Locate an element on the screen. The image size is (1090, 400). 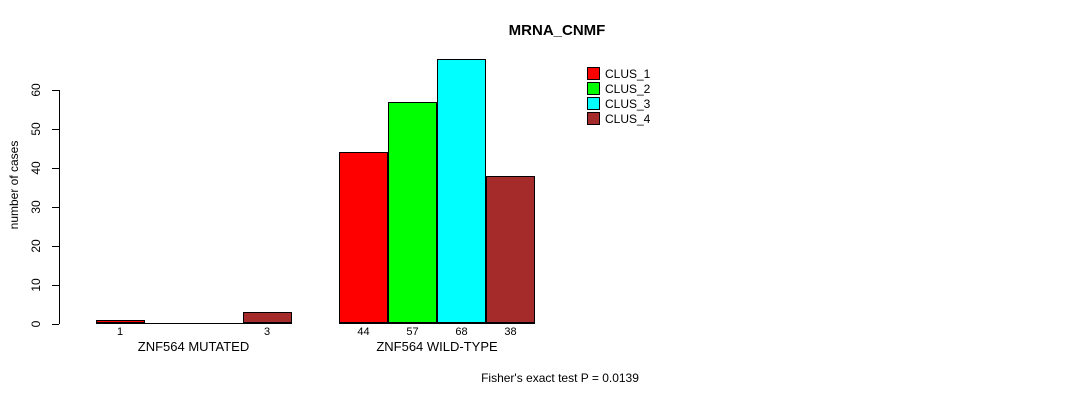
bar-value-label: 68 is located at coordinates (461, 332).